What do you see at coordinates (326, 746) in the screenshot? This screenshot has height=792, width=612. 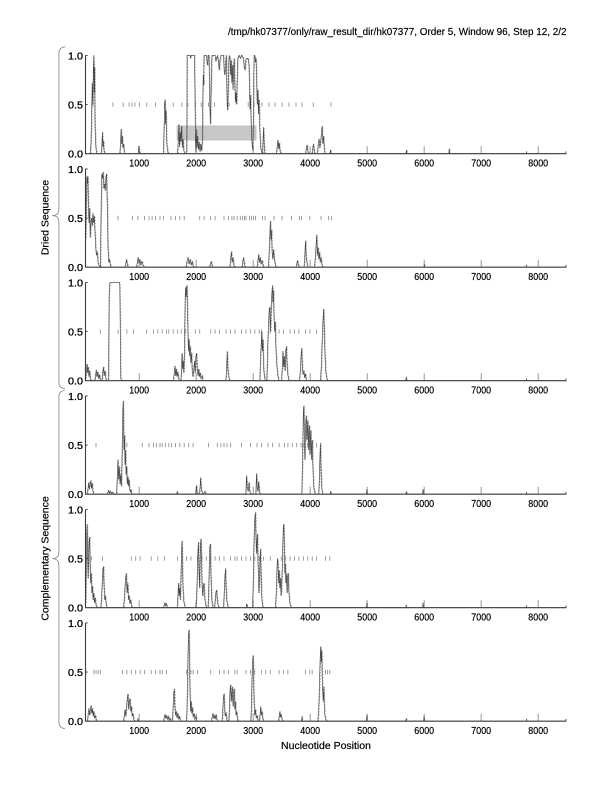 I see `svg-text: Nucleotide Position` at bounding box center [326, 746].